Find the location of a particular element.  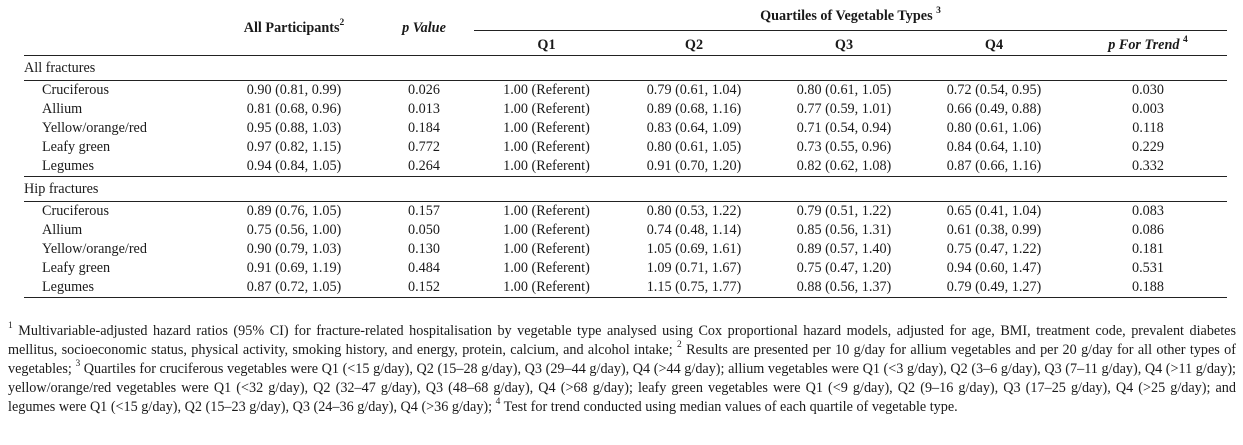

cell-p-for-trend: 0.086 is located at coordinates (1148, 230).